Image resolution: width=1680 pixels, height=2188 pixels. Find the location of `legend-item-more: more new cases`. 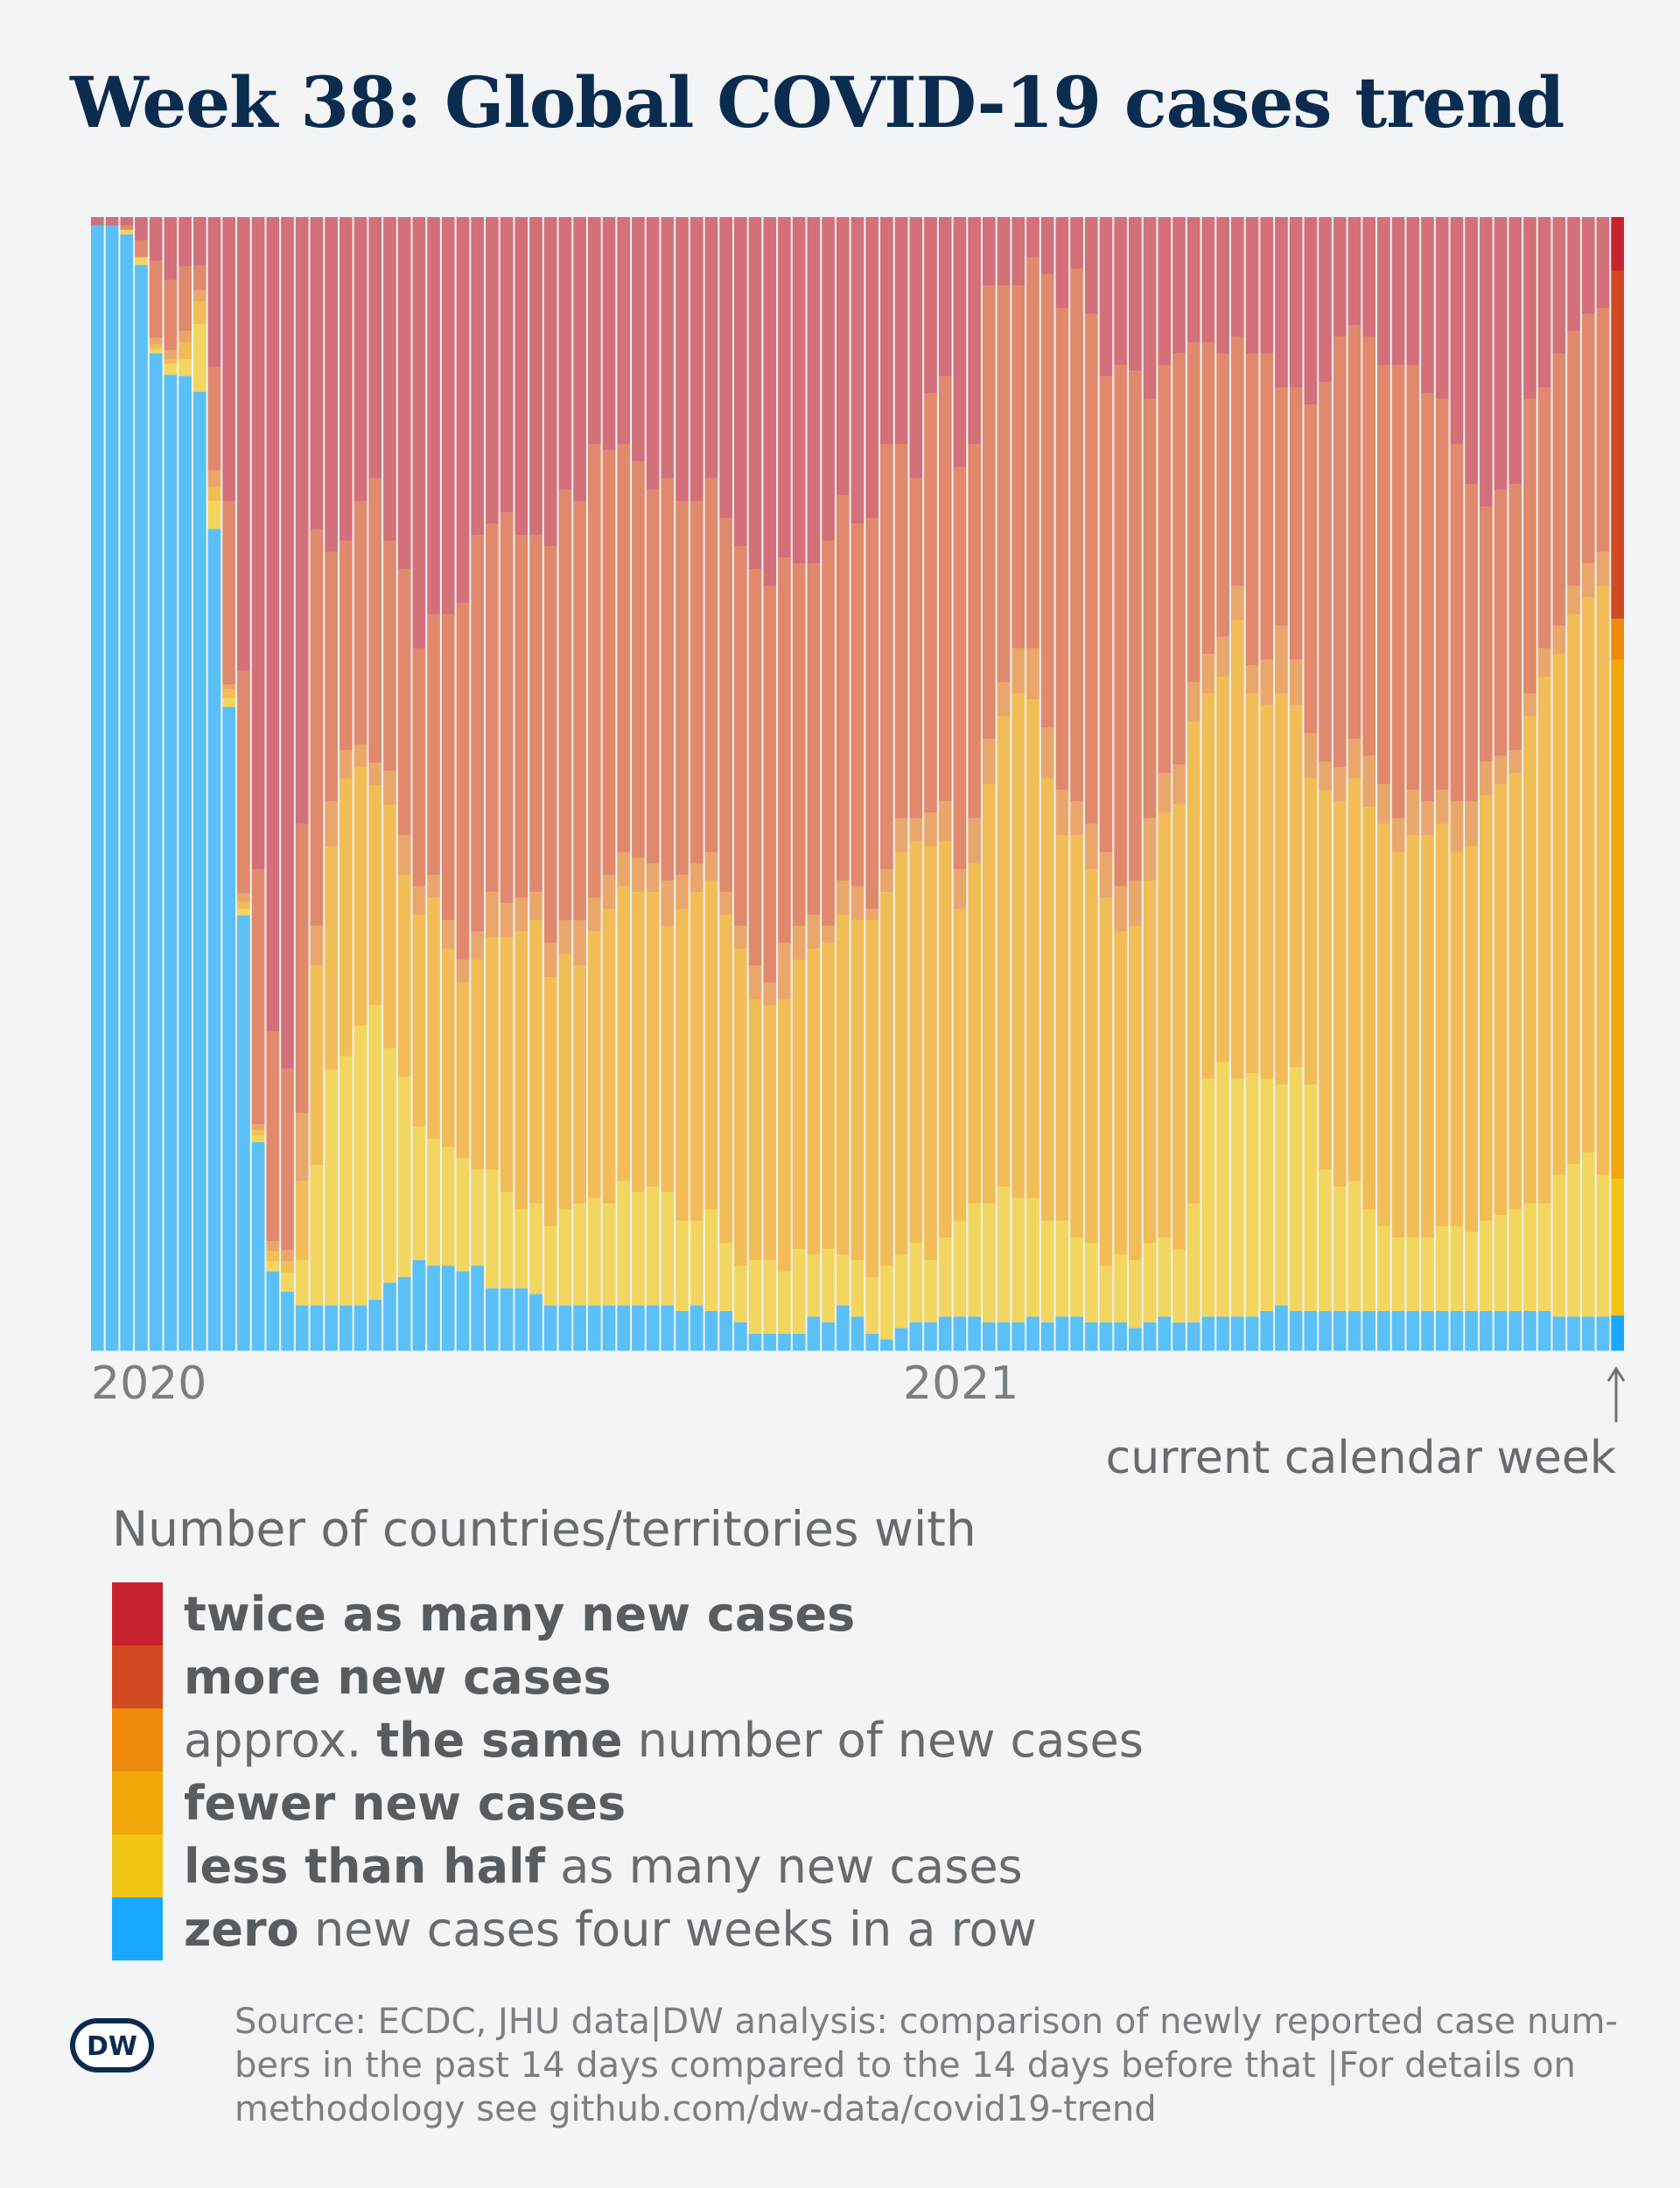

legend-item-more: more new cases is located at coordinates (628, 1676).